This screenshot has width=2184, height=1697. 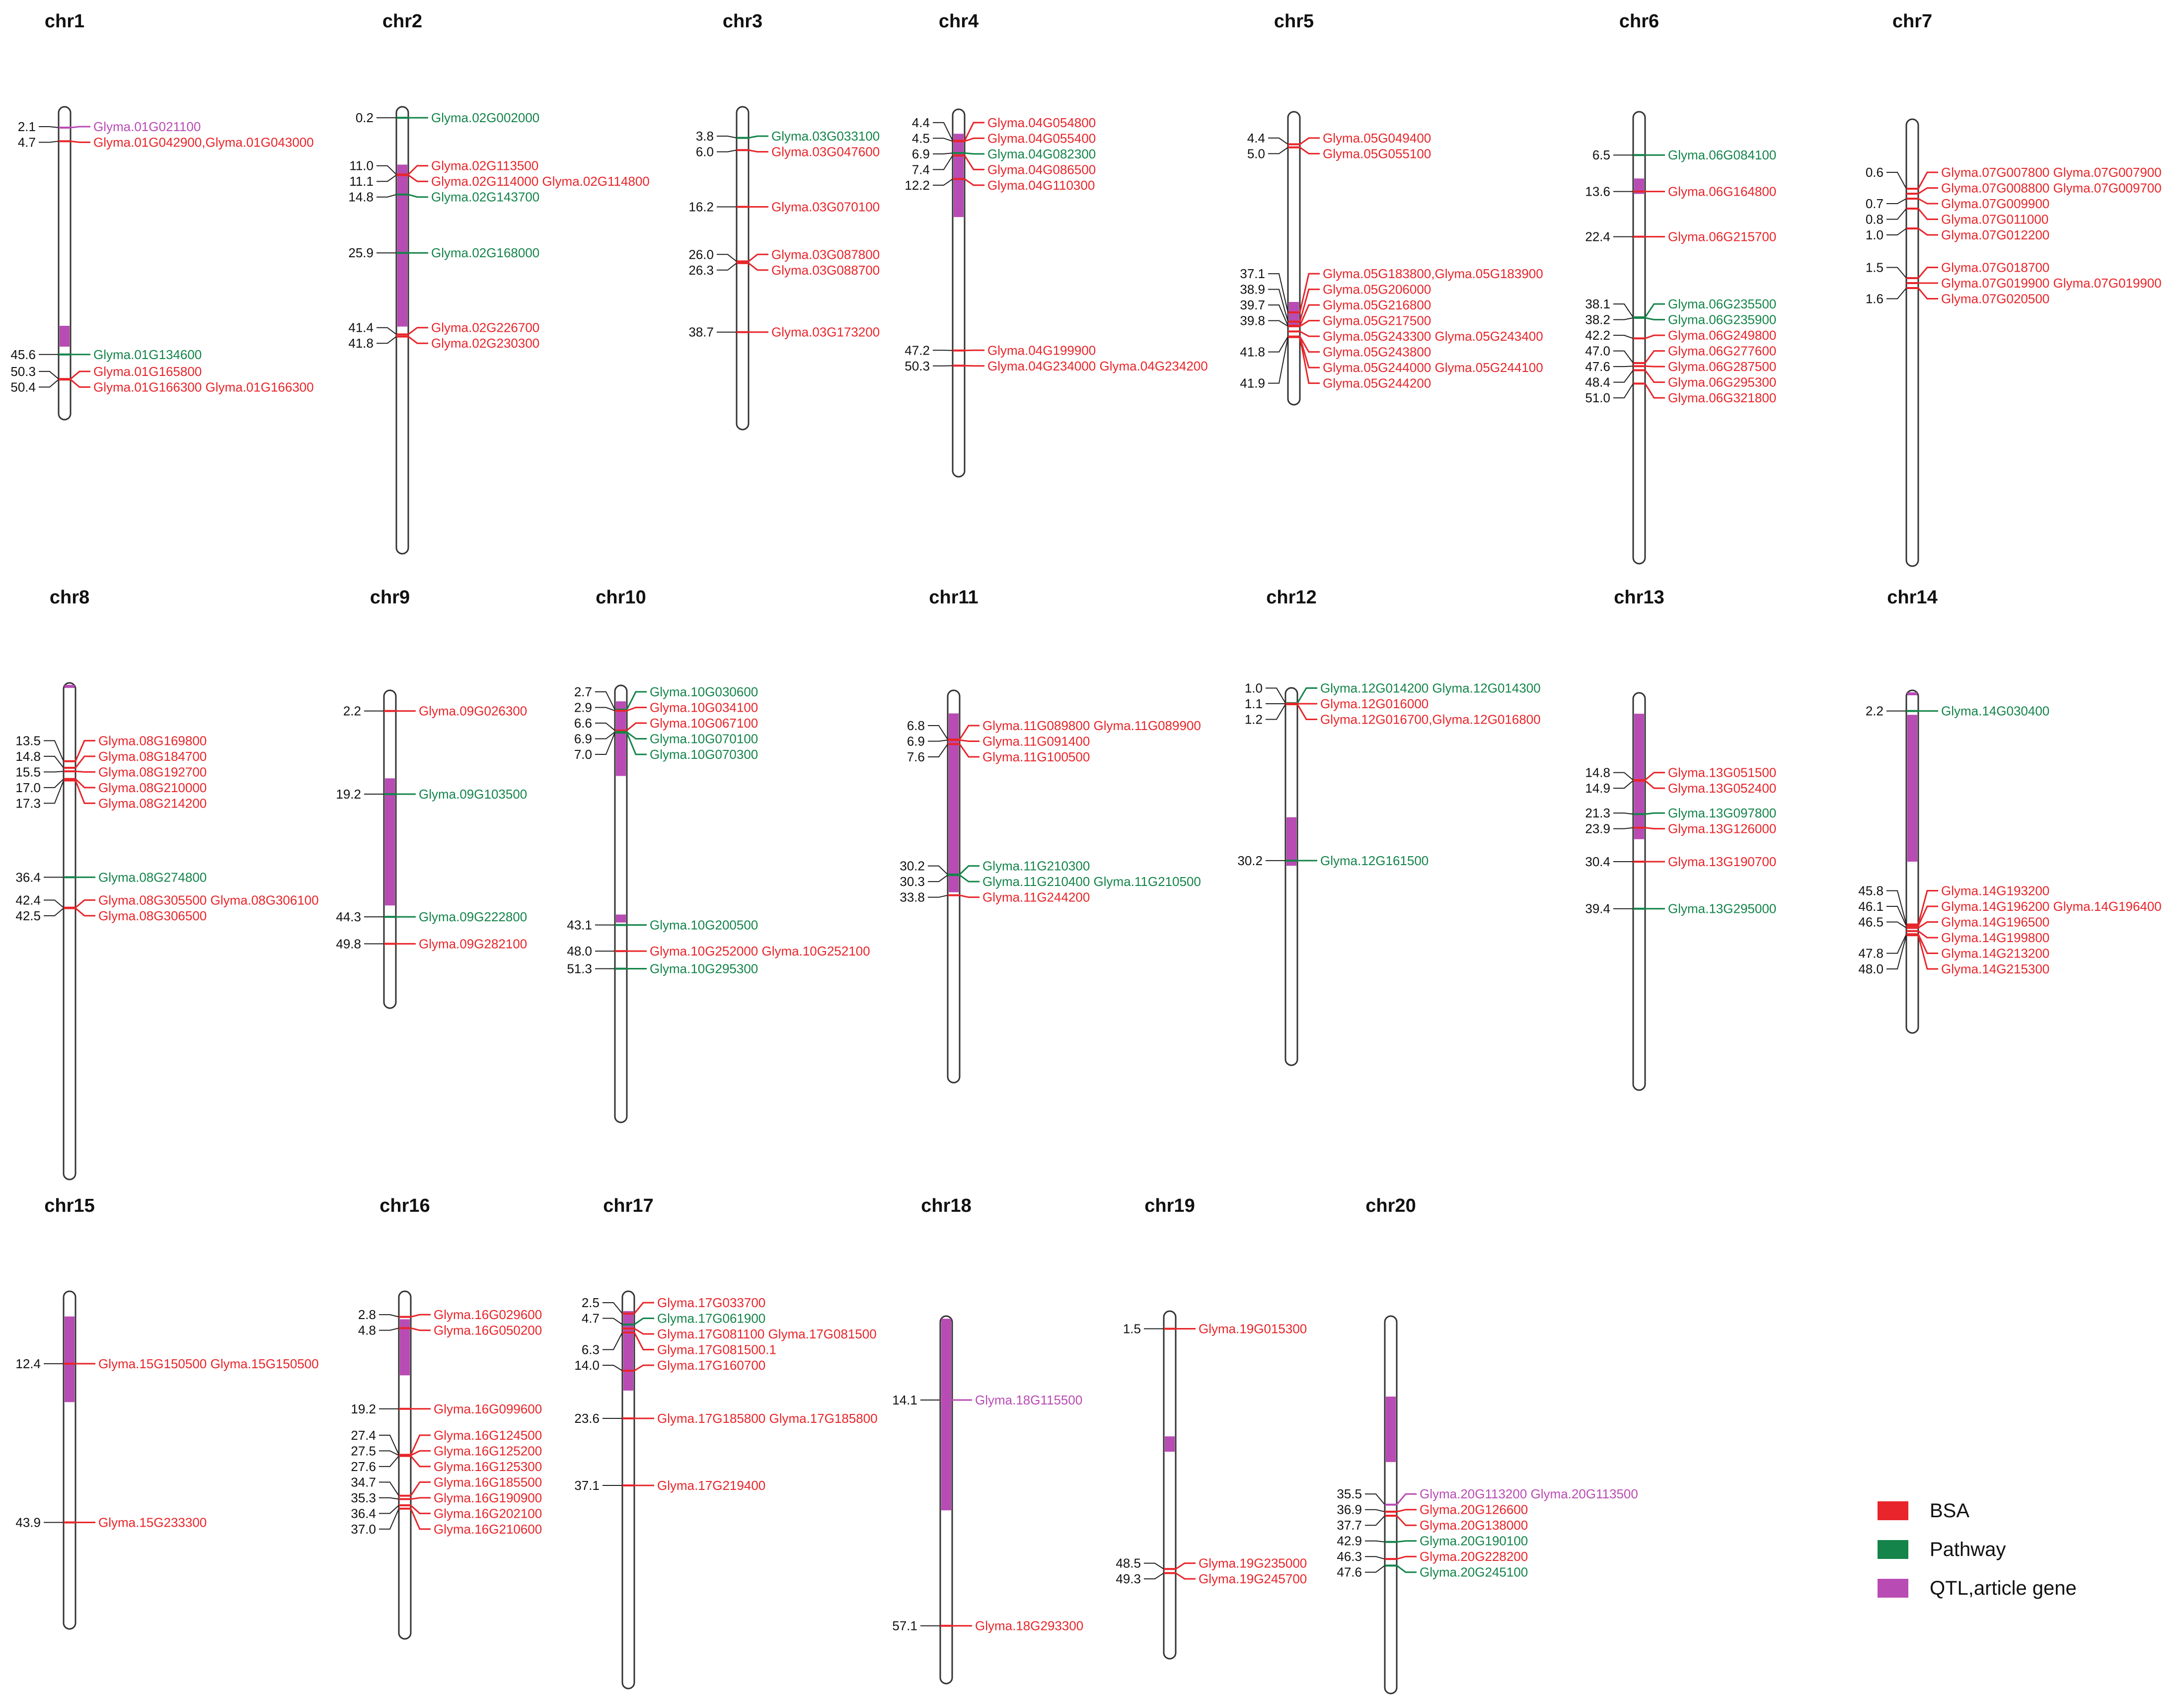 I want to click on position-label: 50.3, so click(x=917, y=366).